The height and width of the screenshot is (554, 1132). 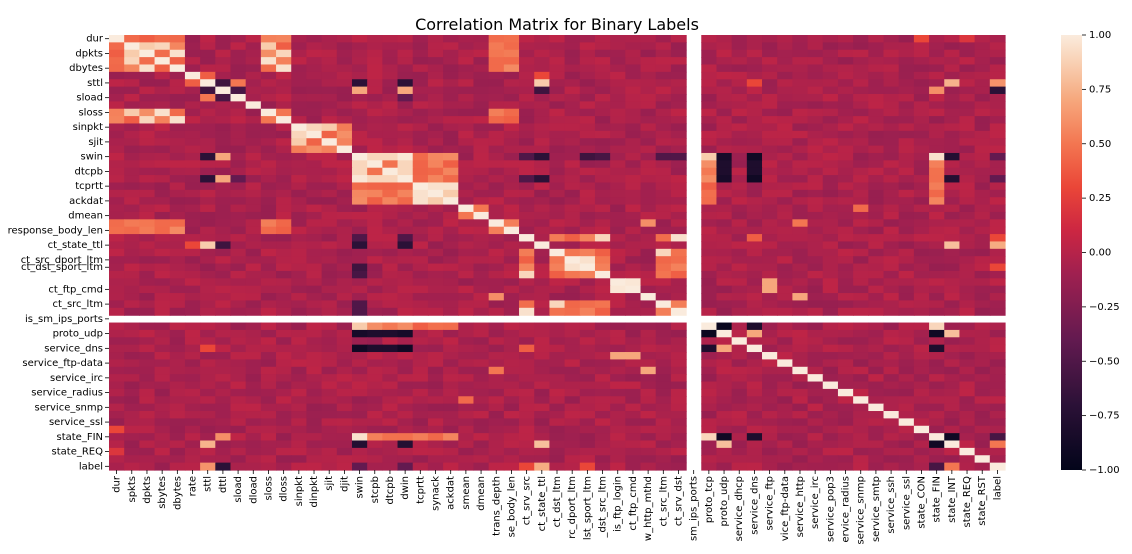 What do you see at coordinates (78, 334) in the screenshot?
I see `y-tick-label: proto_udp` at bounding box center [78, 334].